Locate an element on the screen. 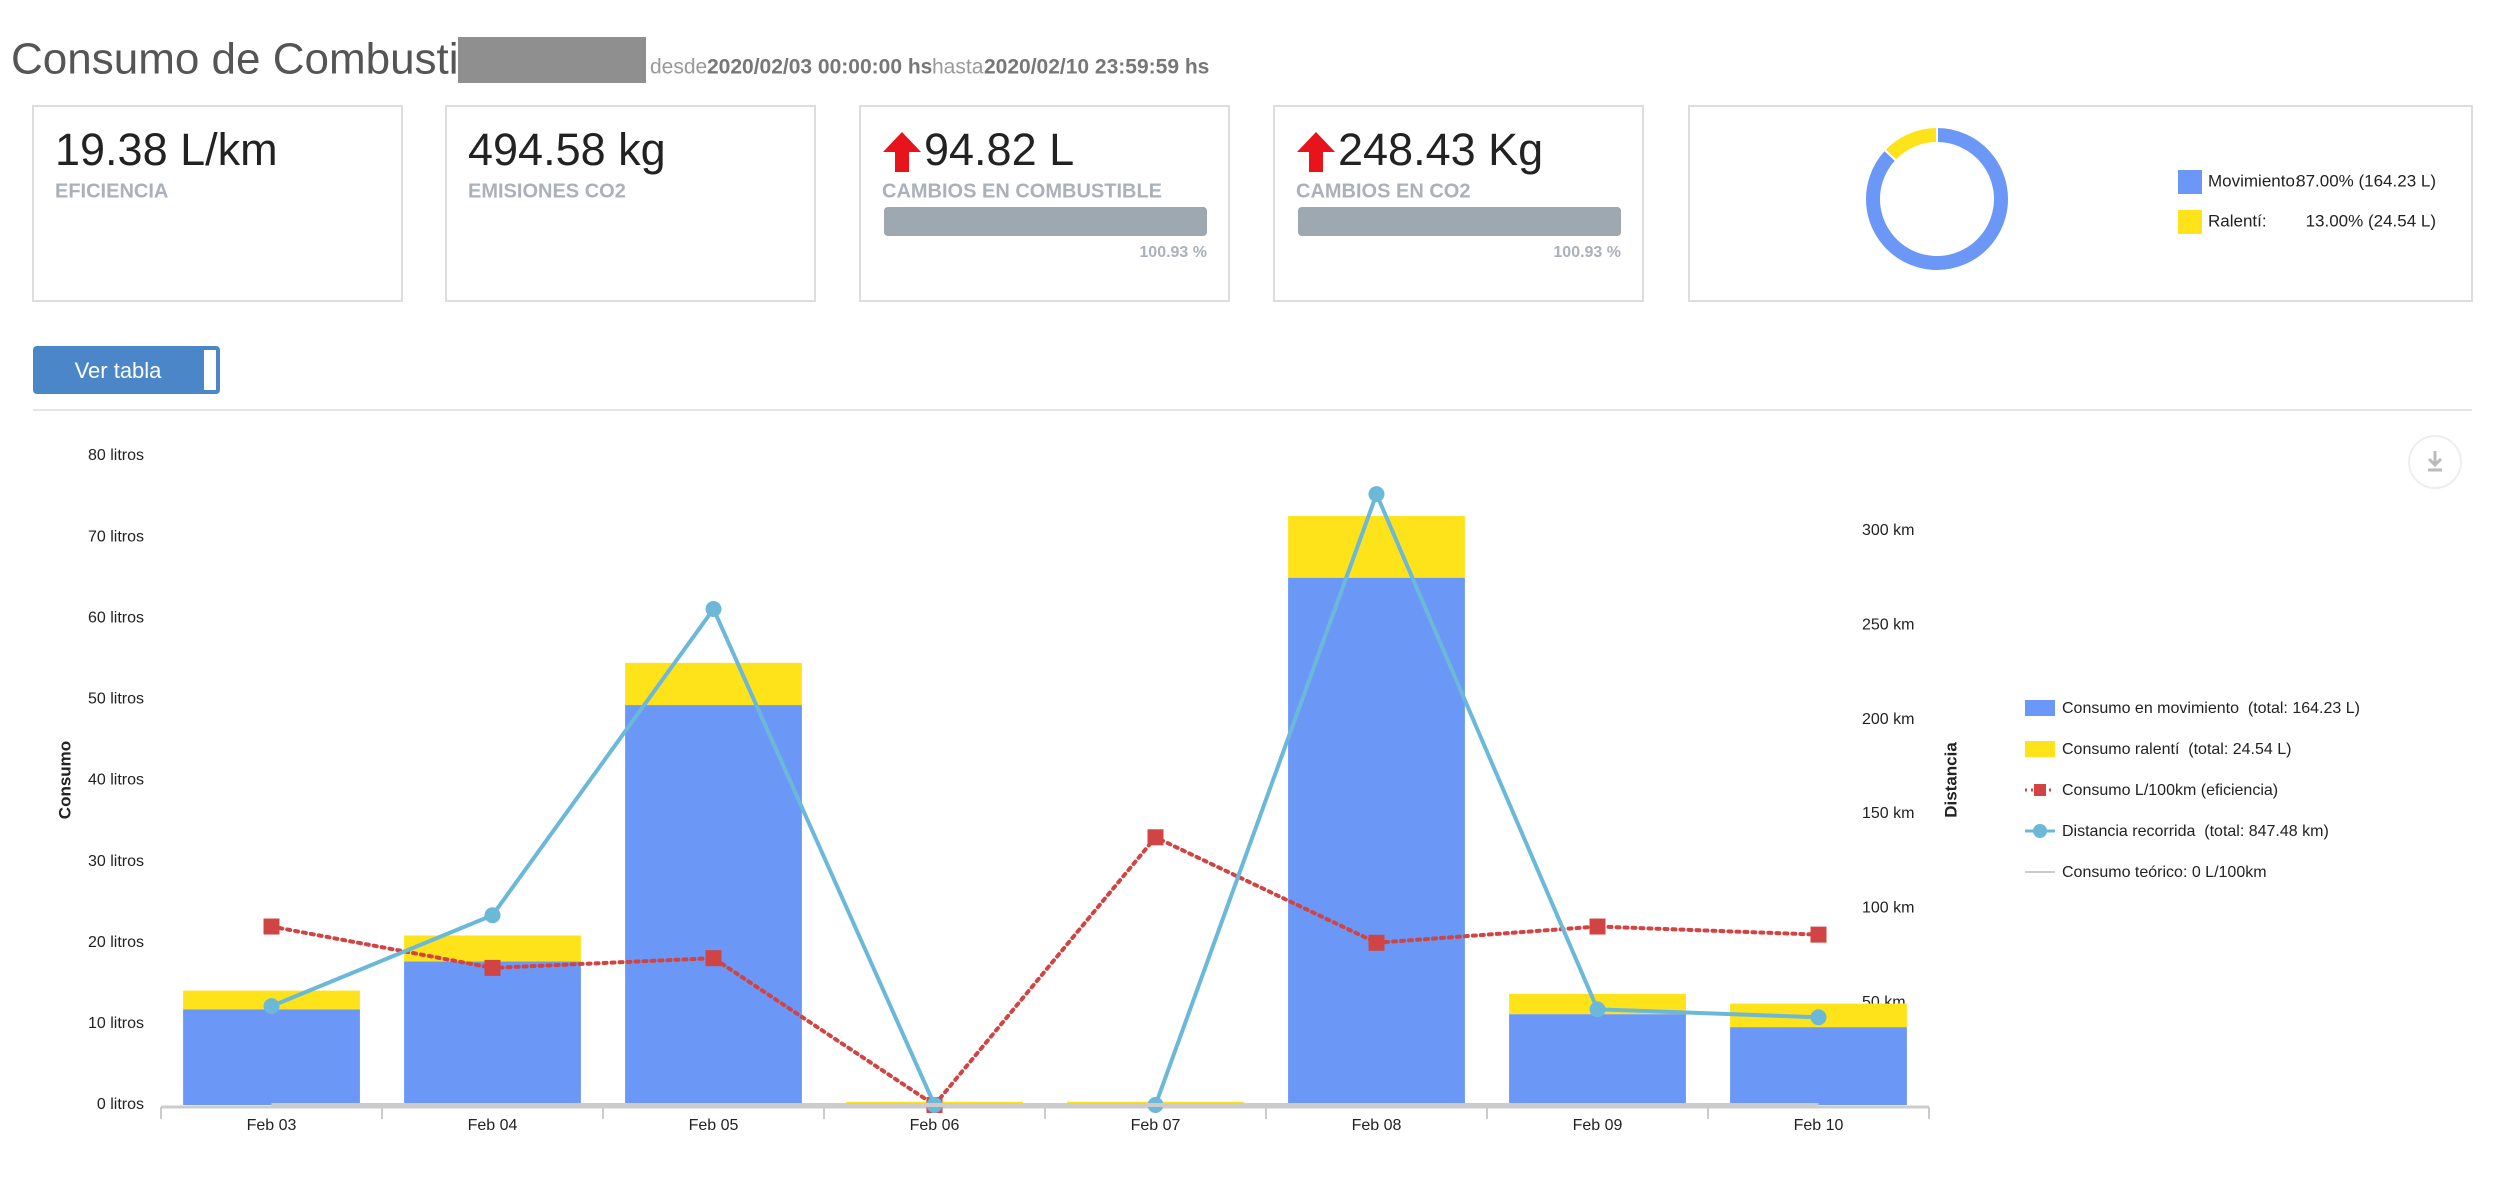  download-button is located at coordinates (2435, 462).